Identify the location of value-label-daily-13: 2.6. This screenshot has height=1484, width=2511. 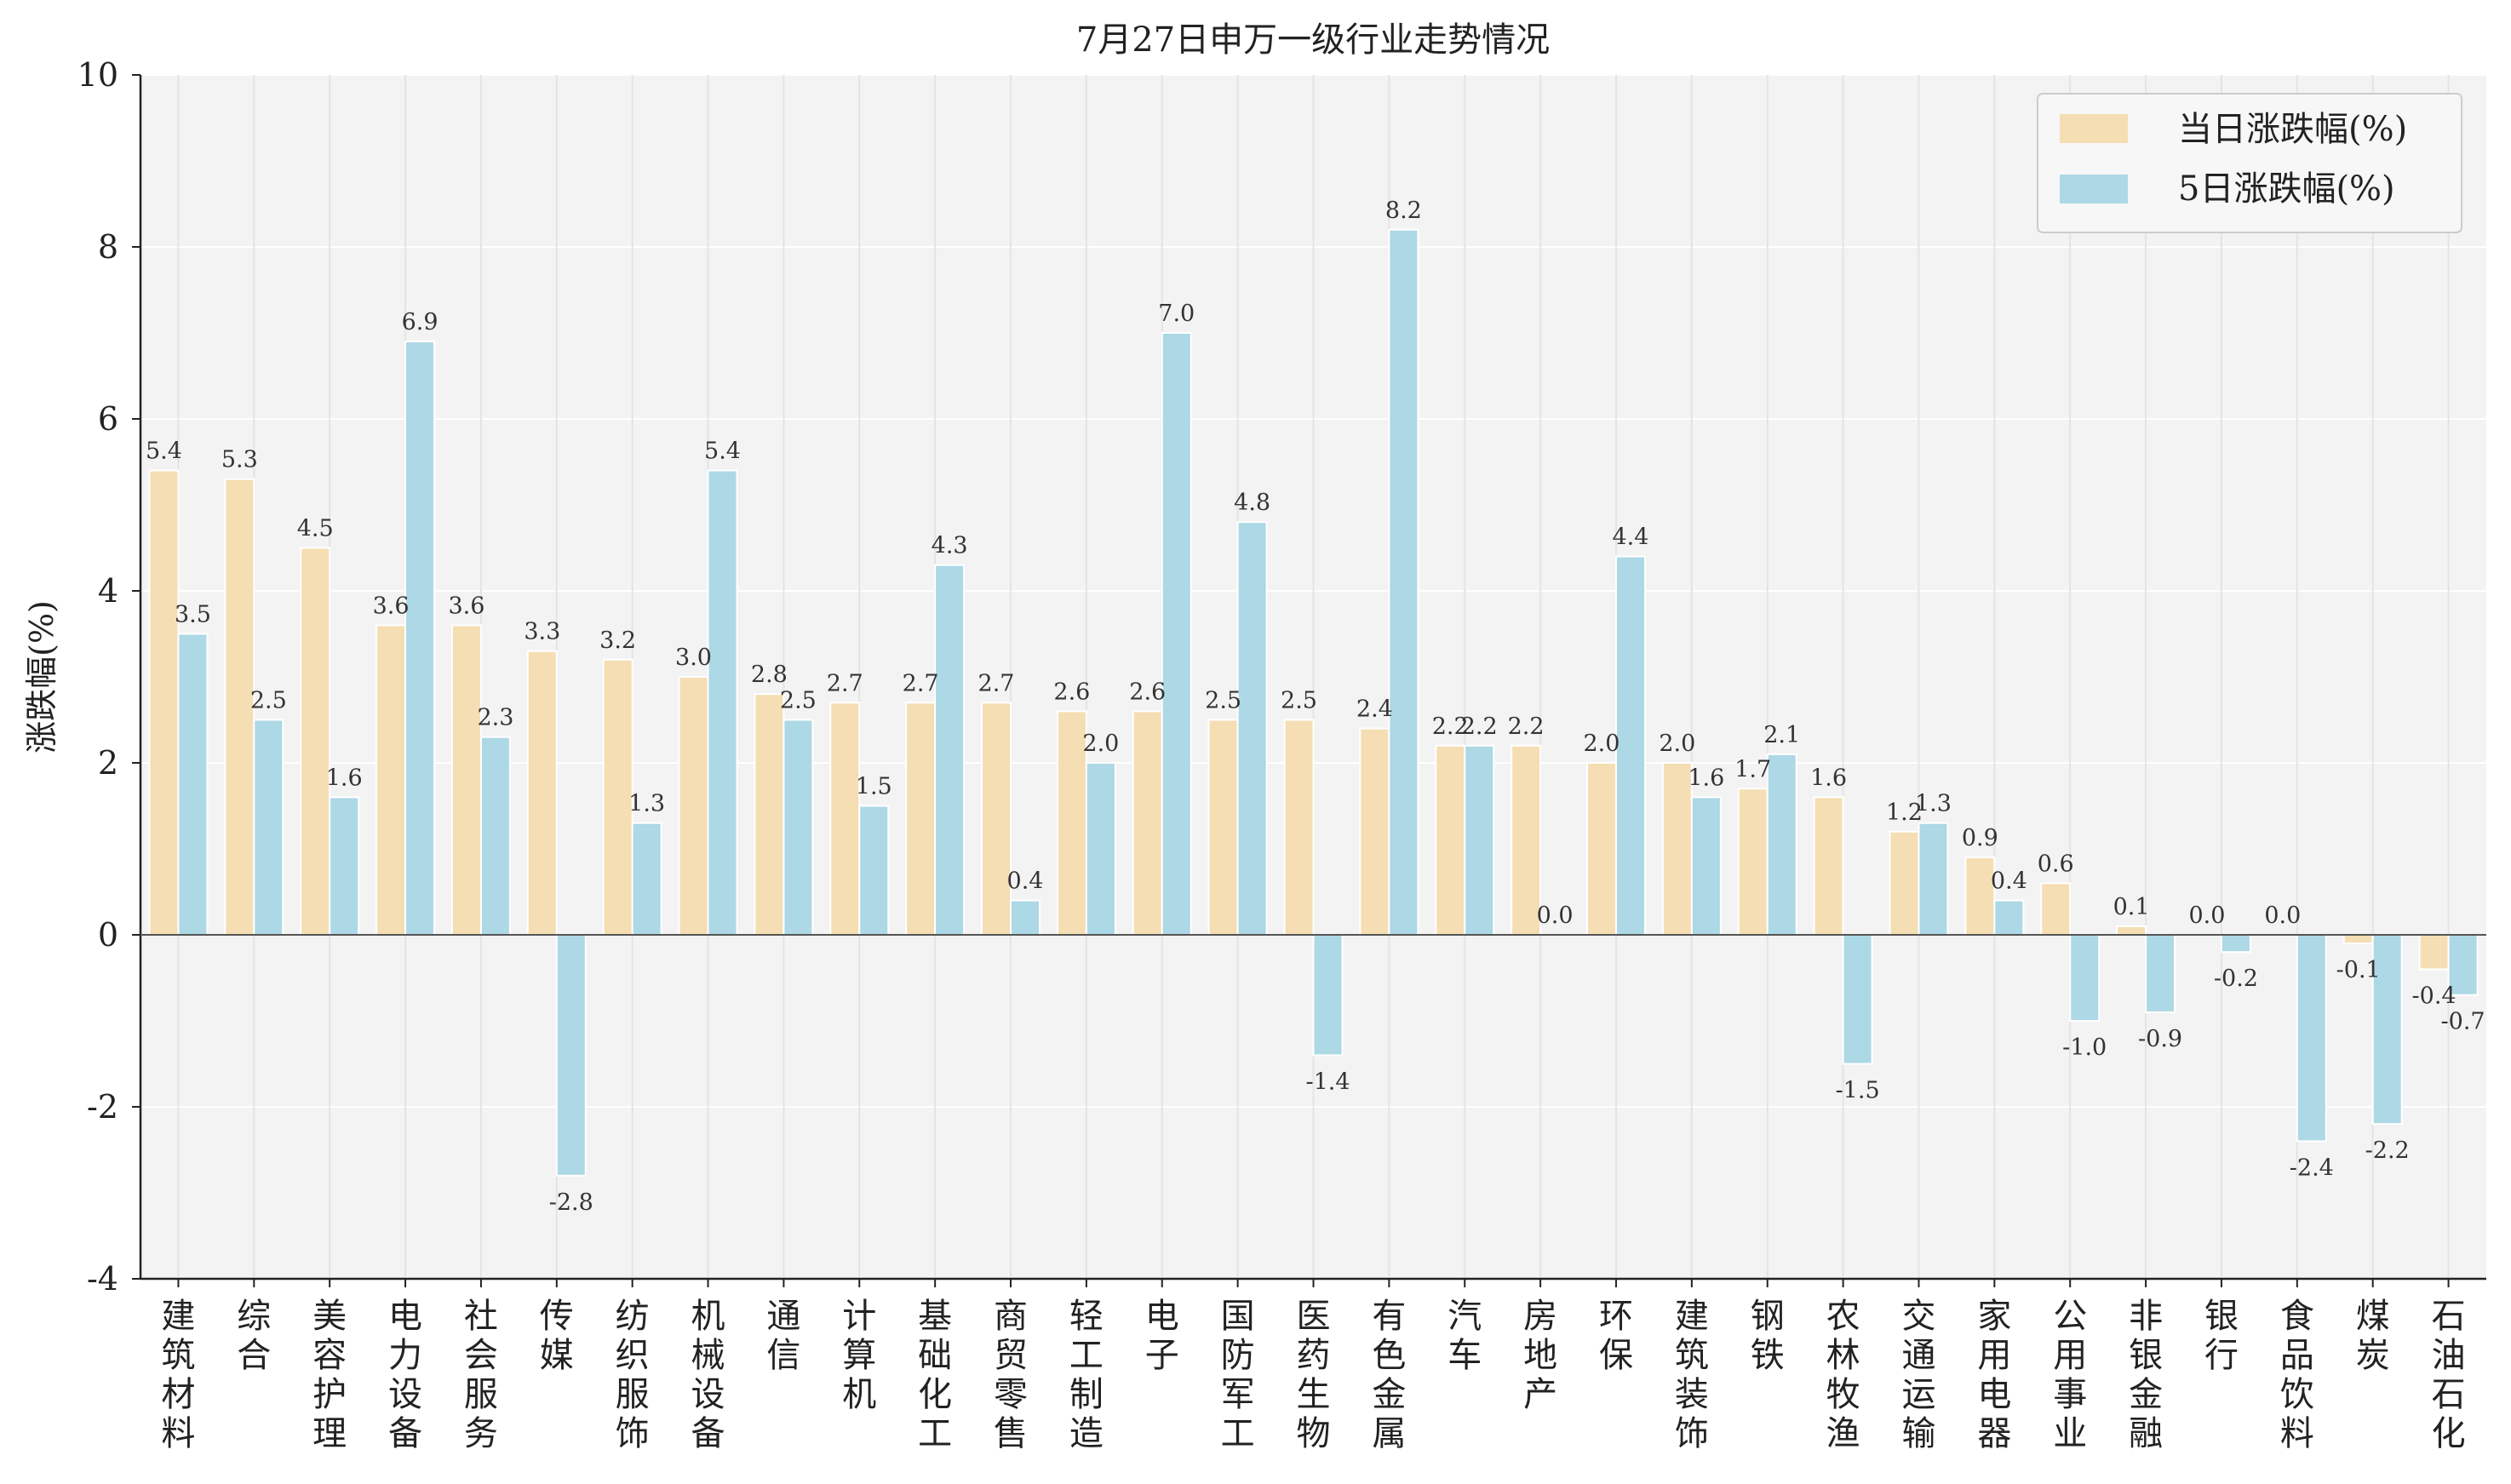
(1147, 692).